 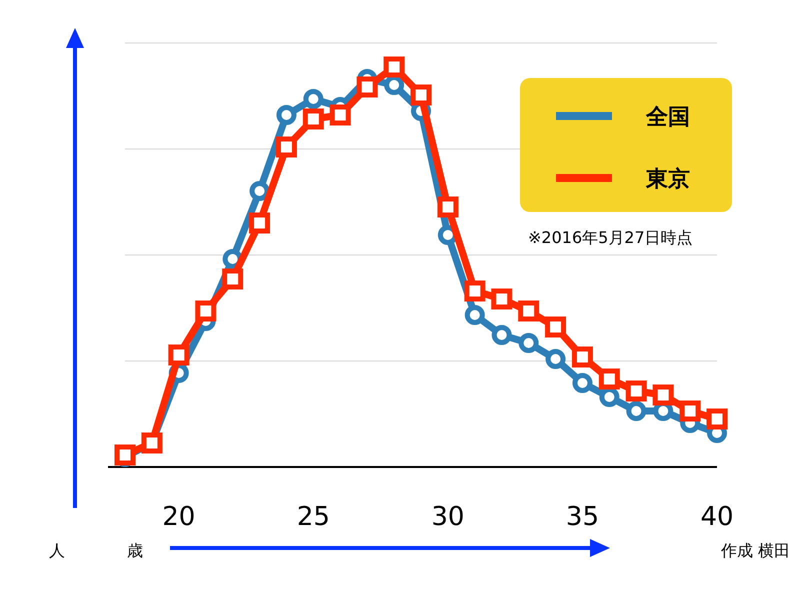 I want to click on x-axis-title: 歳, so click(x=135, y=550).